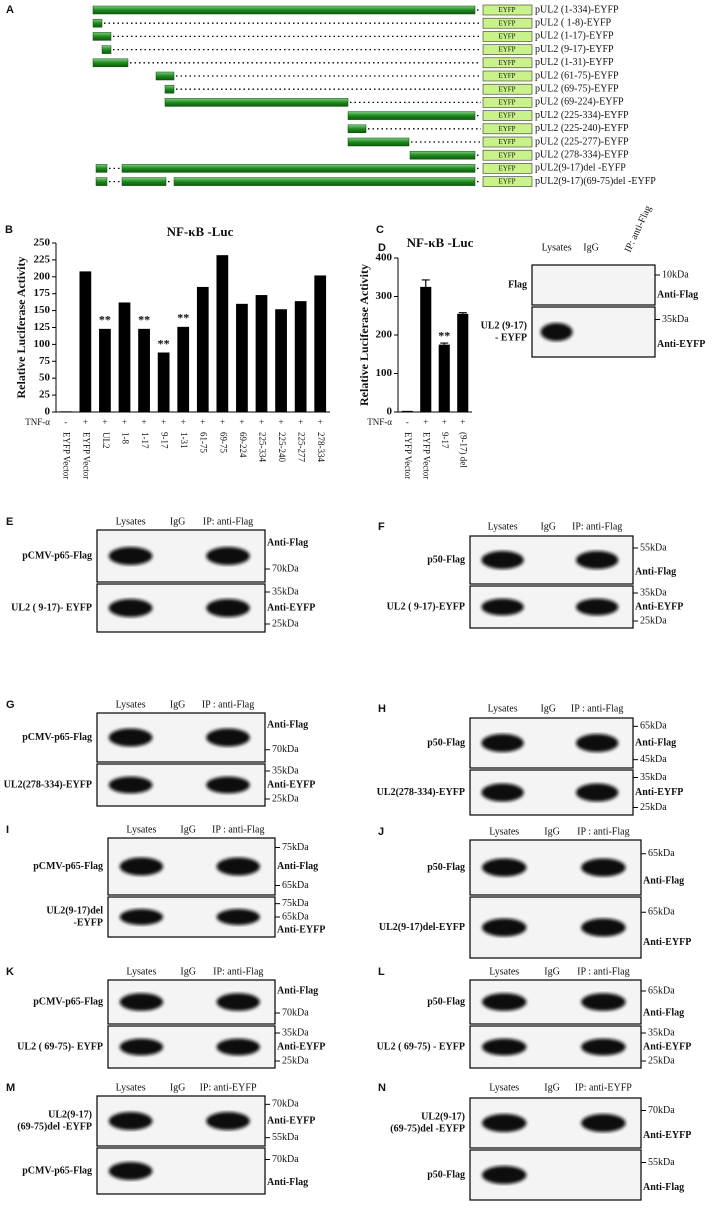 This screenshot has height=1209, width=714. I want to click on x-tick-label: 225-277, so click(302, 447).